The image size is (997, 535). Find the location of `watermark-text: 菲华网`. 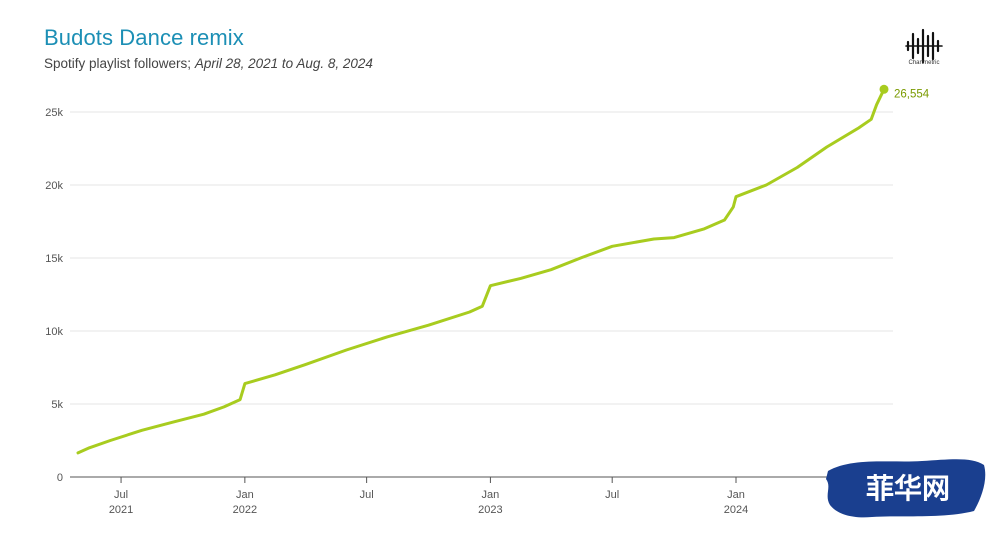

watermark-text: 菲华网 is located at coordinates (908, 488).